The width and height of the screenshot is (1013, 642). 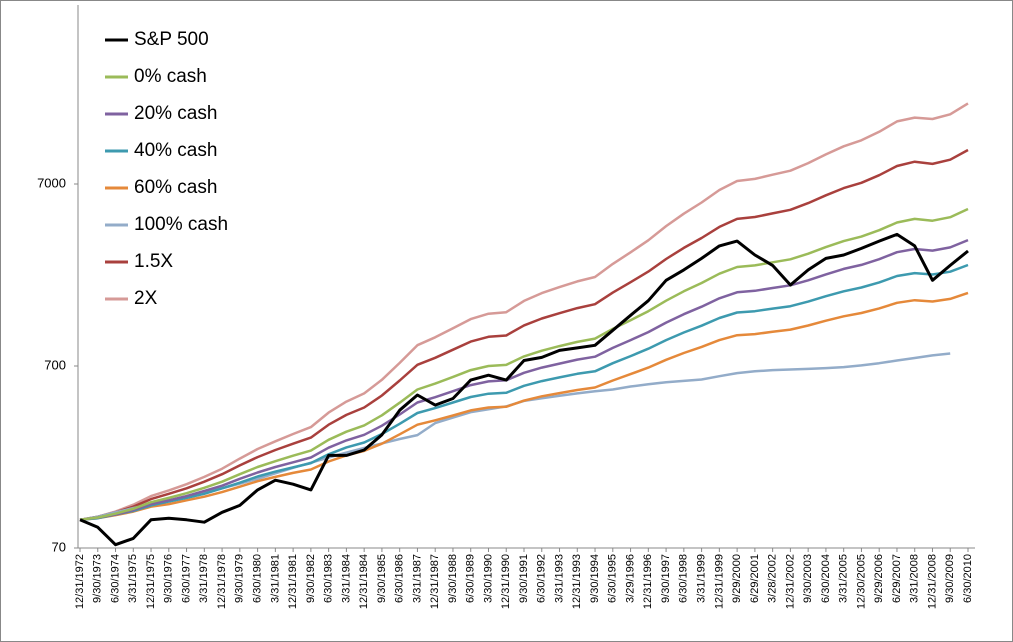 What do you see at coordinates (133, 578) in the screenshot?
I see `x-tick-label: 3/31/1975` at bounding box center [133, 578].